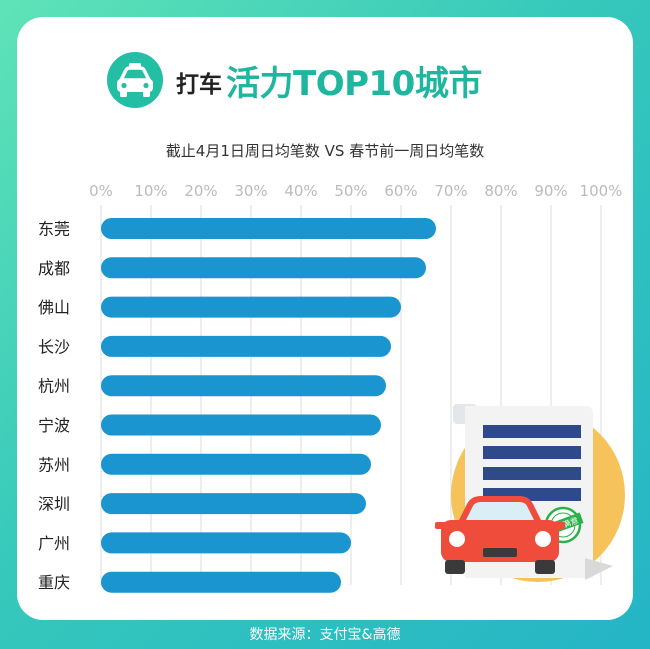  What do you see at coordinates (550, 191) in the screenshot?
I see `x-tick-label: 90%` at bounding box center [550, 191].